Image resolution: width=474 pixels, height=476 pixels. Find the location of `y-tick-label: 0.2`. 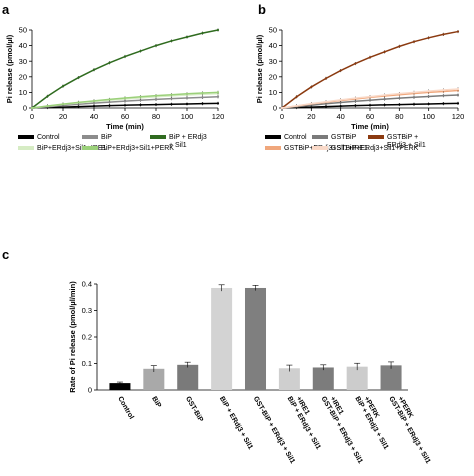

y-tick-label: 0.2 is located at coordinates (87, 337).